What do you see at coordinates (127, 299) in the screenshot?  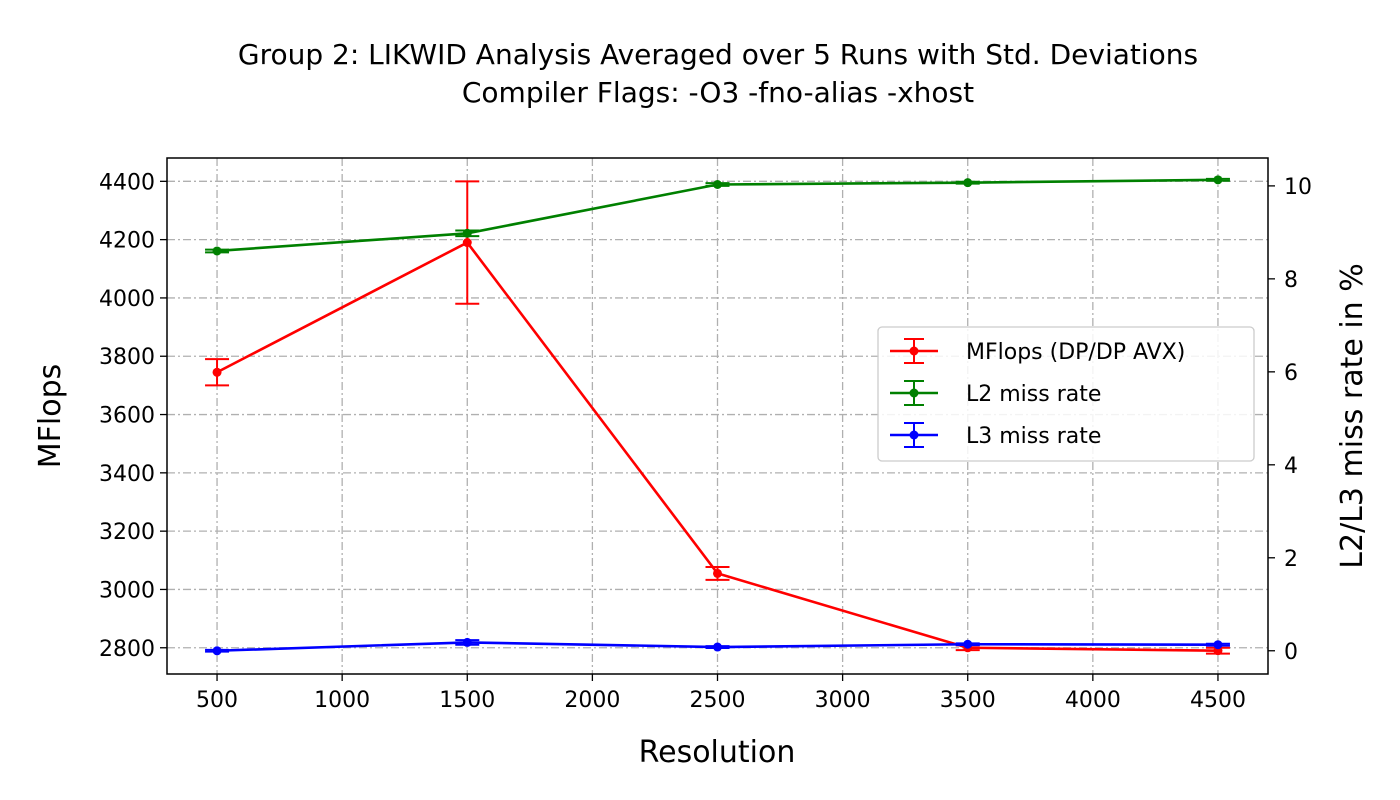 I see `y-tick-label: 4000` at bounding box center [127, 299].